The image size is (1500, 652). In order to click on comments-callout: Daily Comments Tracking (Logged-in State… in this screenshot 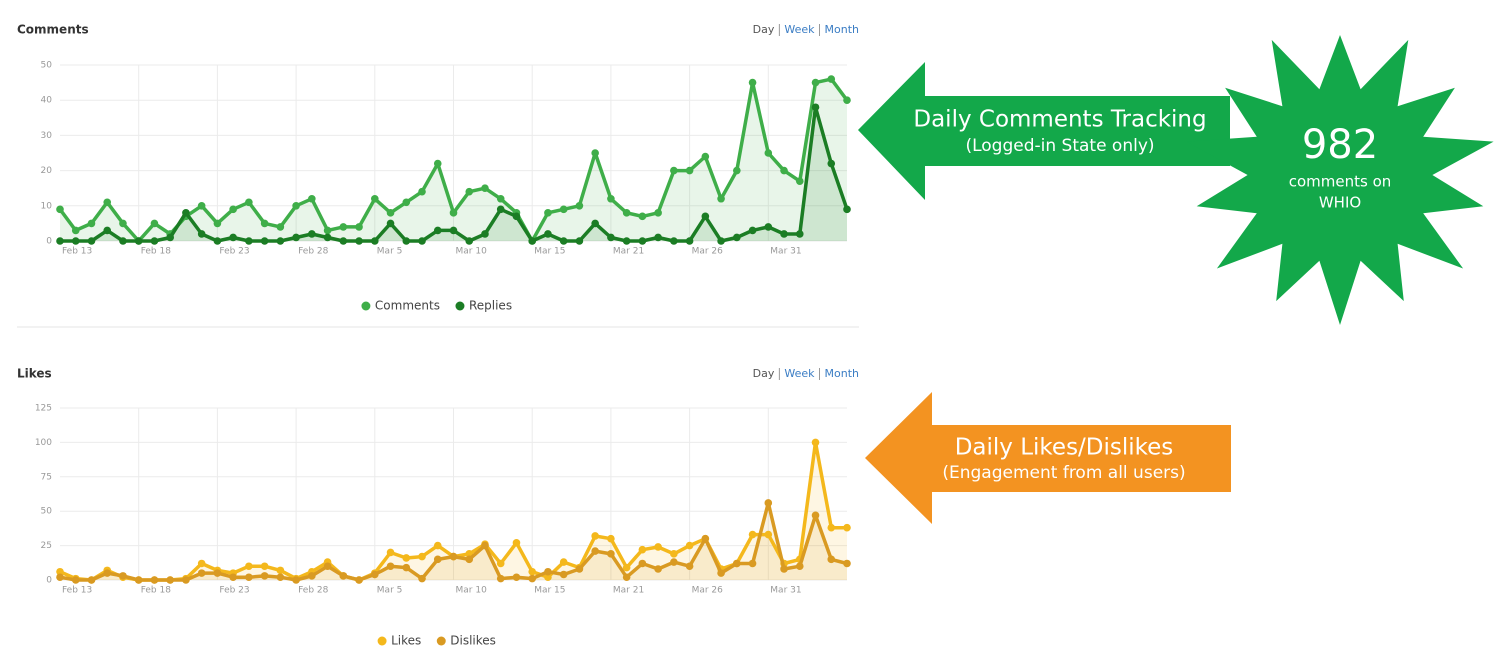, I will do `click(1044, 131)`.